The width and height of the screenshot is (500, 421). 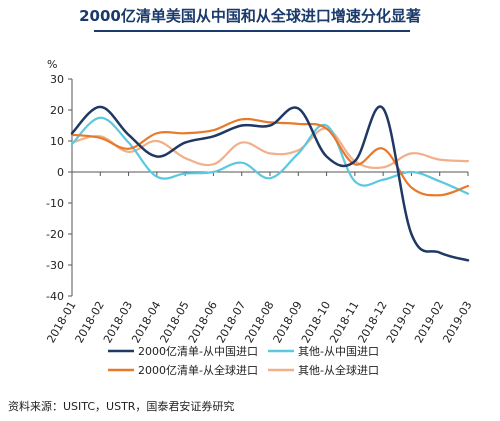 I want to click on title-underline, so click(x=252, y=31).